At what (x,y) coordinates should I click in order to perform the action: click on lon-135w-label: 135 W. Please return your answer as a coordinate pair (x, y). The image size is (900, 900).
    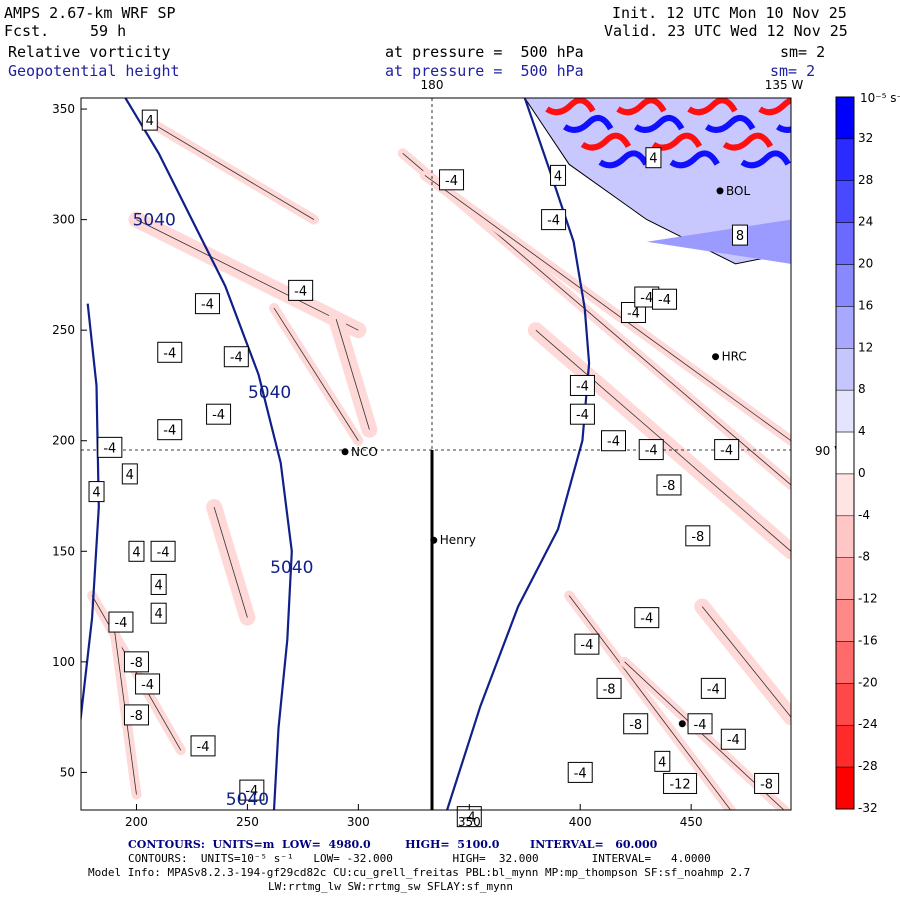
    Looking at the image, I should click on (784, 85).